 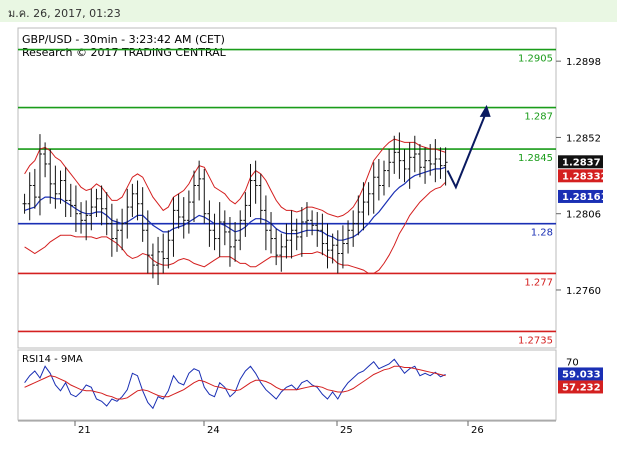 I want to click on rsi-marker-label-0: 59.033, so click(x=581, y=374).